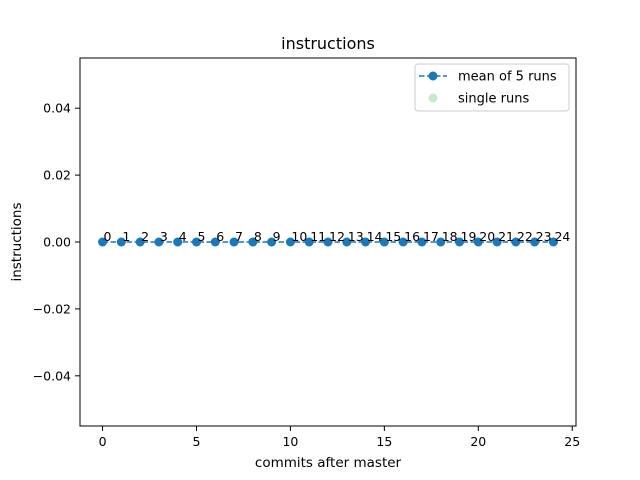  Describe the element at coordinates (277, 236) in the screenshot. I see `point-annotation: 9` at that location.